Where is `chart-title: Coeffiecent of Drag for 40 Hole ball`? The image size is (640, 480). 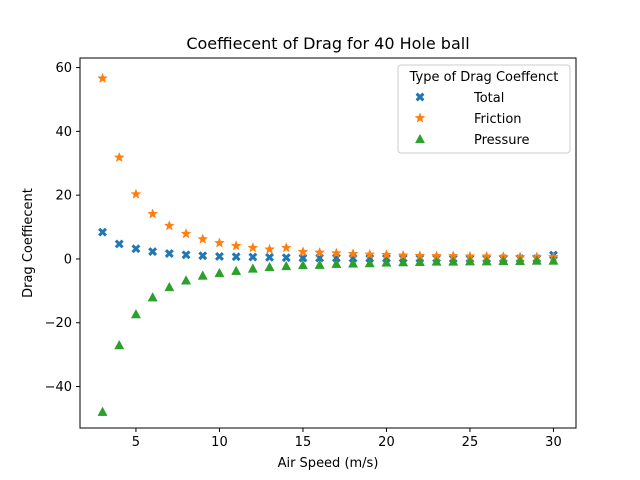
chart-title: Coeffiecent of Drag for 40 Hole ball is located at coordinates (327, 43).